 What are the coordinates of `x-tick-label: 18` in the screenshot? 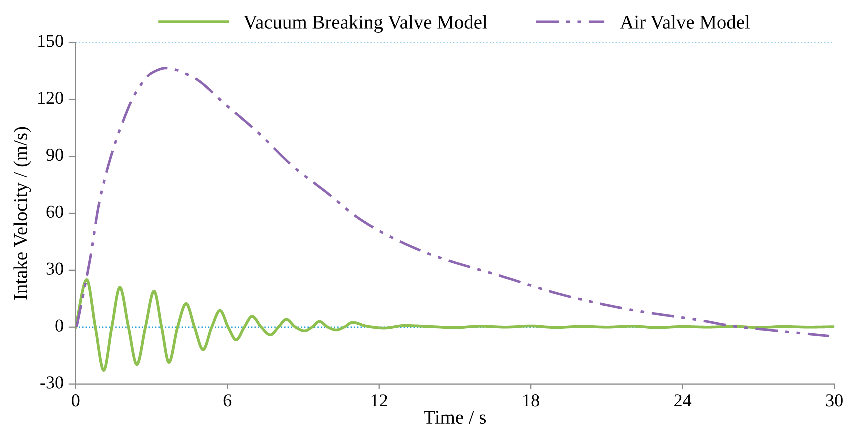 It's located at (532, 400).